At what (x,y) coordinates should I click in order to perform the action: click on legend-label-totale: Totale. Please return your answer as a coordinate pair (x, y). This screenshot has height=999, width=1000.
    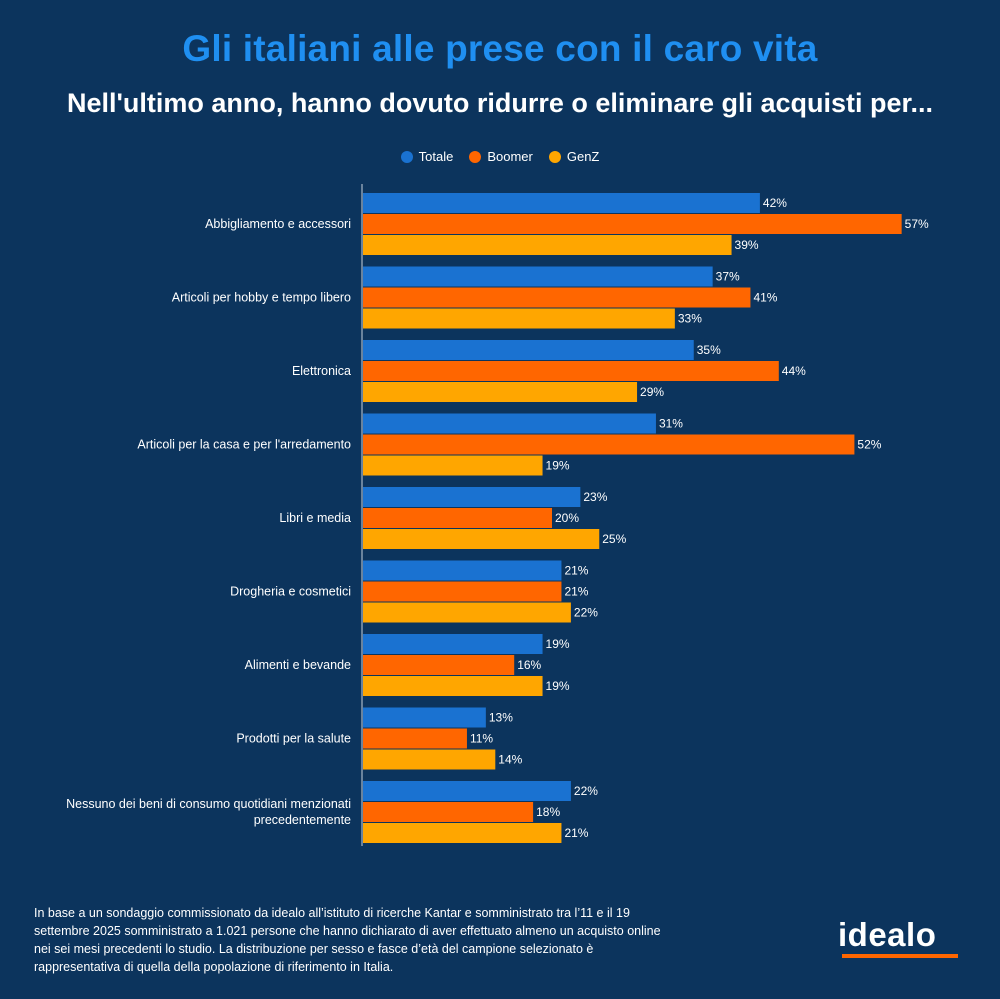
    Looking at the image, I should click on (436, 156).